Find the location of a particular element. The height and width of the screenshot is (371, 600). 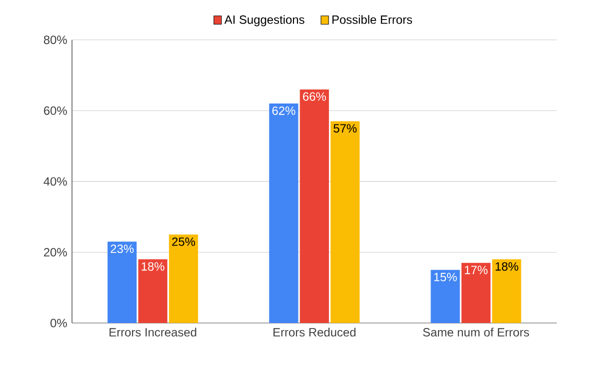

data-label: 23% is located at coordinates (122, 248).